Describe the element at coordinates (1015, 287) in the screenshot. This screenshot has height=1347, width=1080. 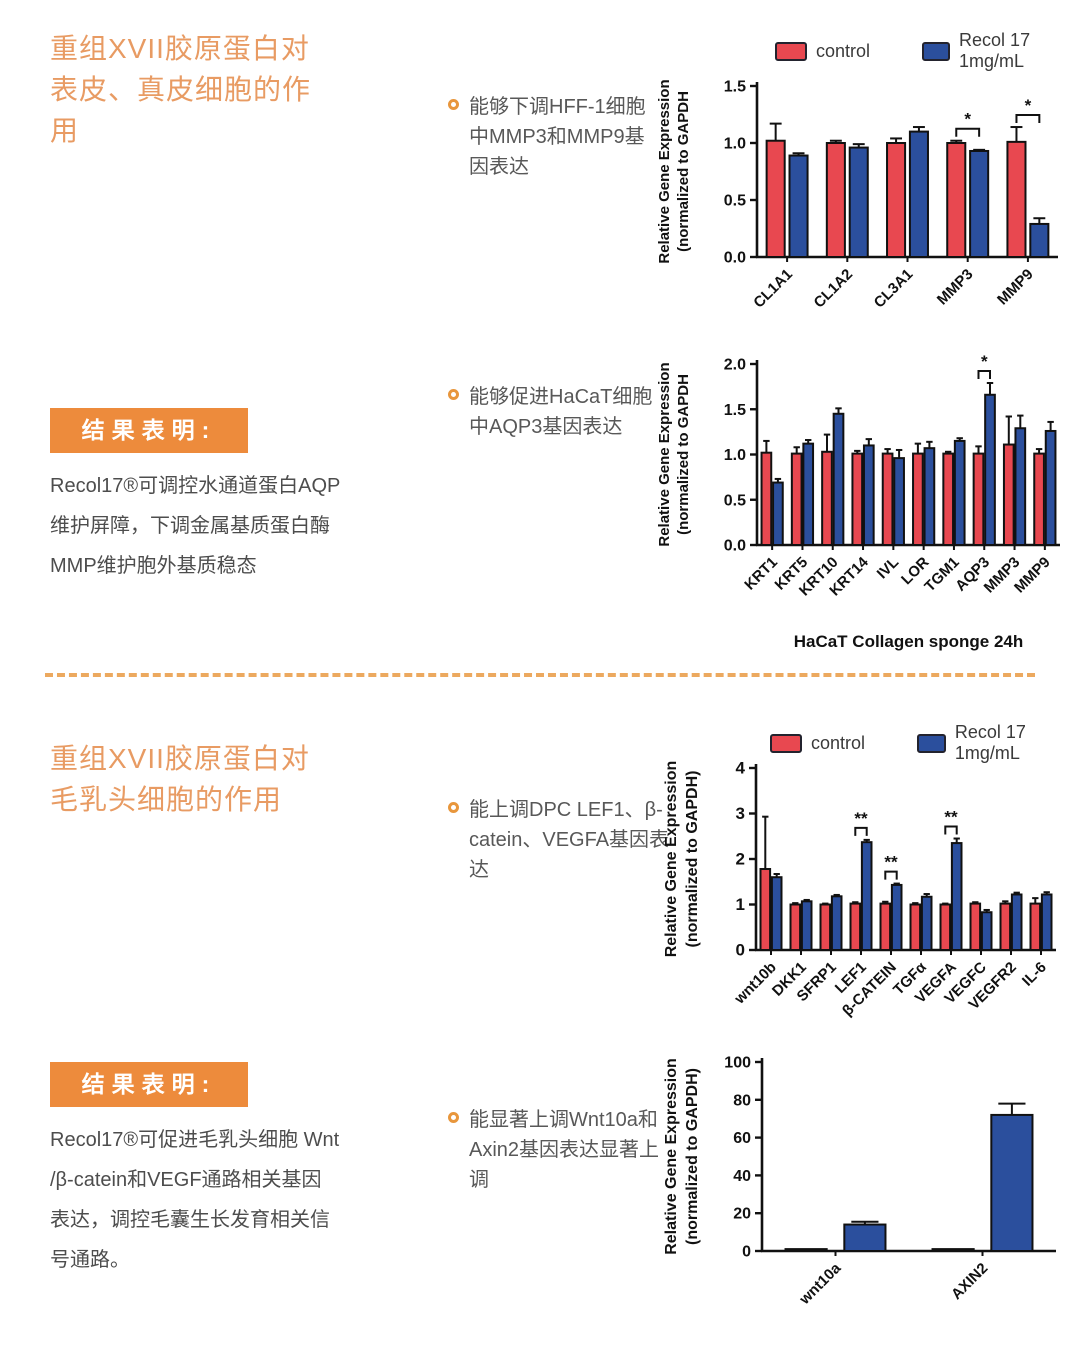
I see `svg-text: MMP9` at that location.